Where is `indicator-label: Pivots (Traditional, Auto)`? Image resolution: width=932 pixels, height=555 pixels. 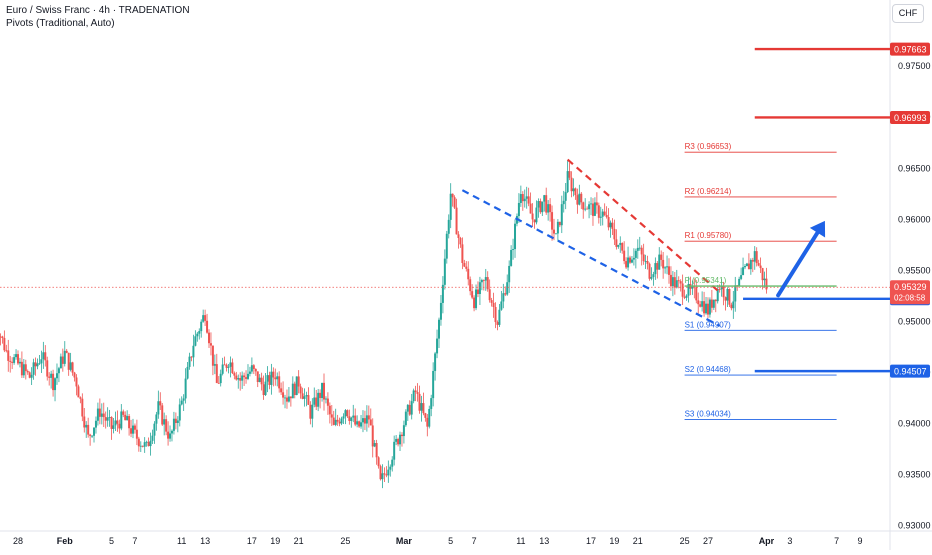 indicator-label: Pivots (Traditional, Auto) is located at coordinates (60, 23).